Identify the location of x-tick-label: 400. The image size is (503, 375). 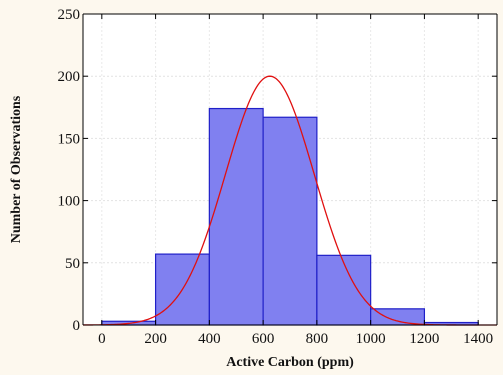
(209, 339).